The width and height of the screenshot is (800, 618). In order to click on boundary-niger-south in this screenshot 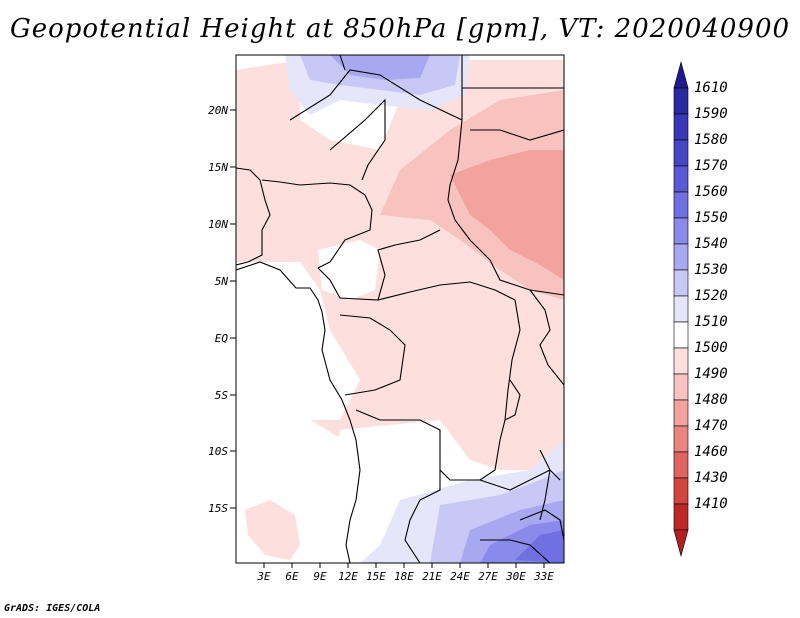, I will do `click(357, 139)`.